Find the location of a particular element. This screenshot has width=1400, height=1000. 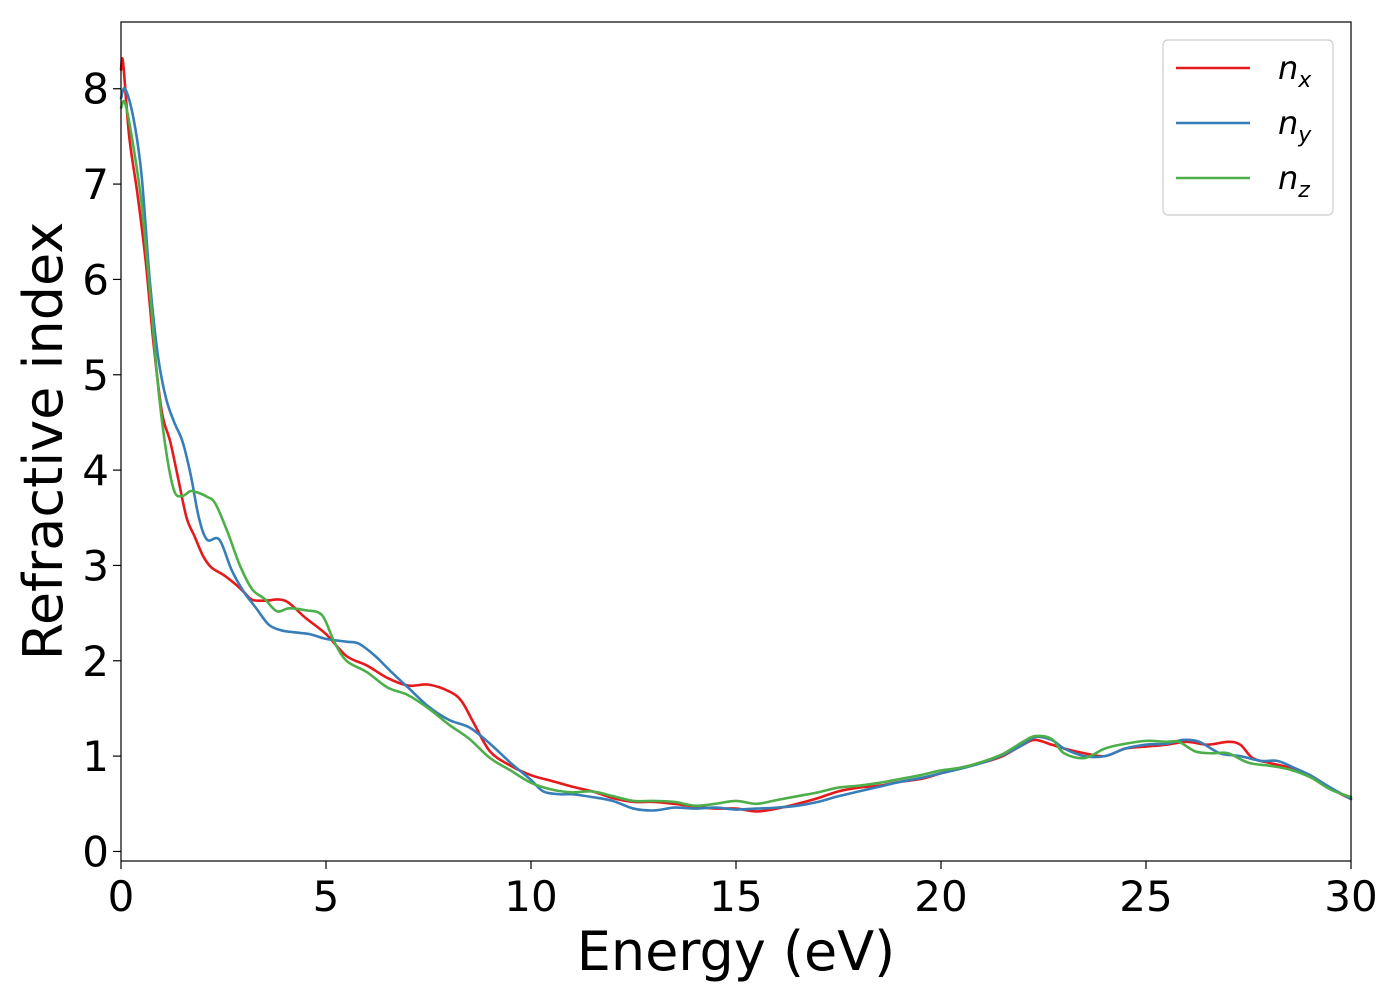

x-axis-ticks: 0 5 10 15 20 25 30 is located at coordinates (743, 891).